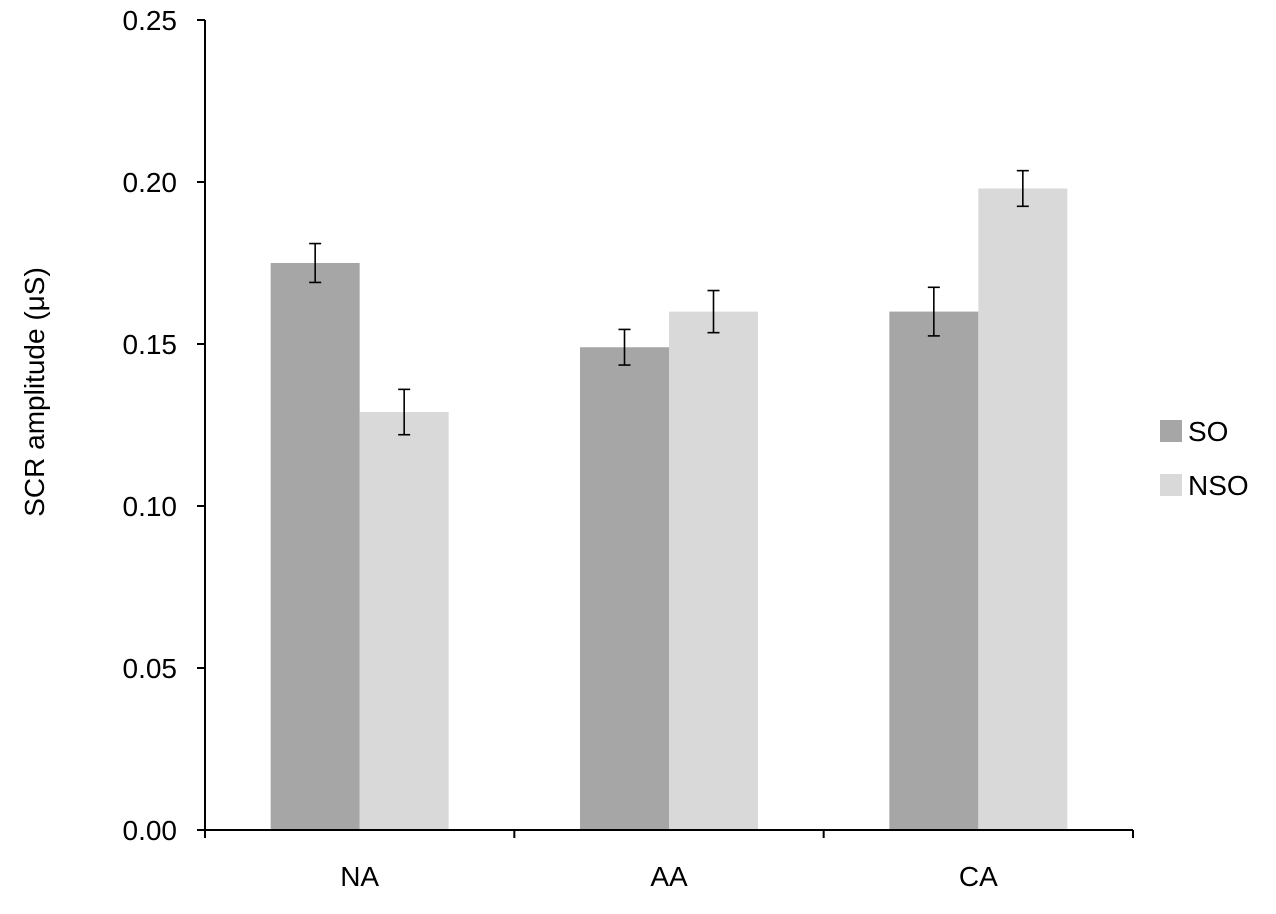 This screenshot has height=914, width=1276. Describe the element at coordinates (150, 506) in the screenshot. I see `y-tick-label: 0.10` at that location.